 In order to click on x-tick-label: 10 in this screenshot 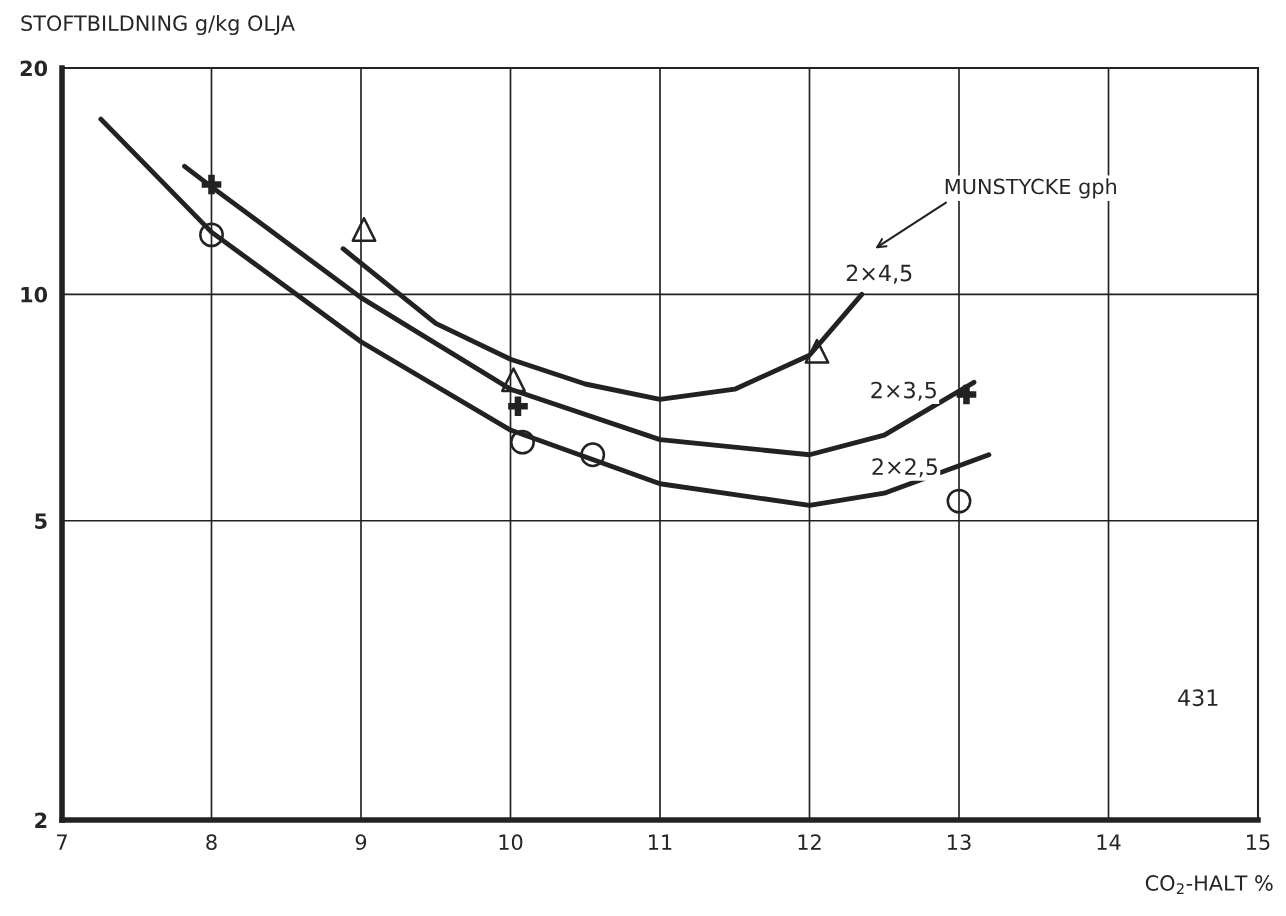, I will do `click(511, 842)`.